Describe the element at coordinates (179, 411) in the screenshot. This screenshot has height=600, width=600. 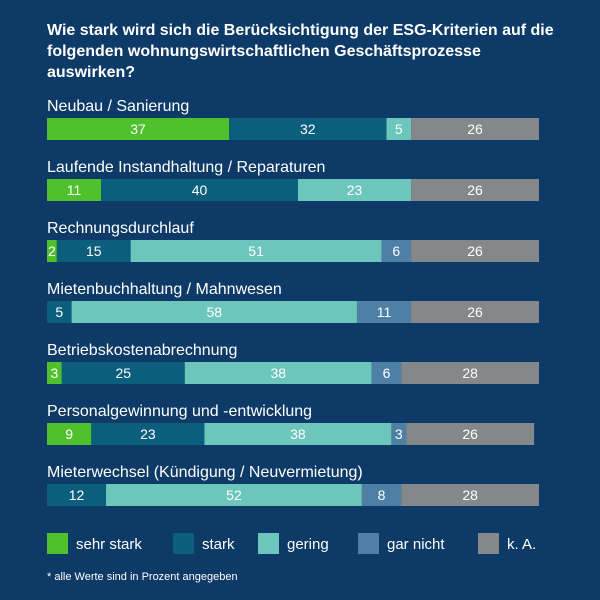
I see `category-label: Personalgewinnung und -entwicklung` at that location.